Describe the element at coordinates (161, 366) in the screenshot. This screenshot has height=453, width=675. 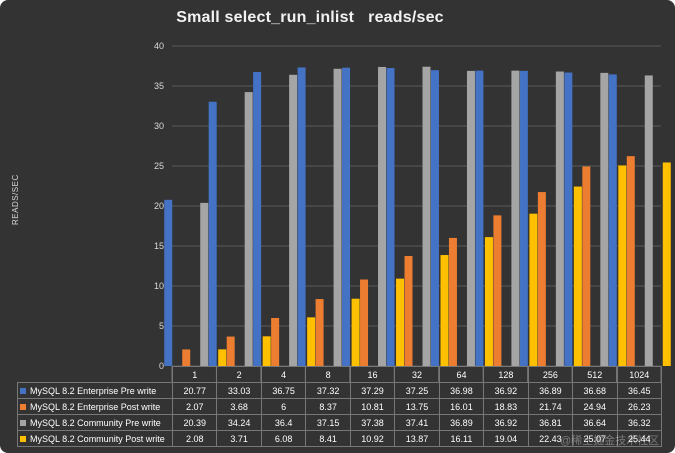
I see `y-tick-label: 0` at that location.